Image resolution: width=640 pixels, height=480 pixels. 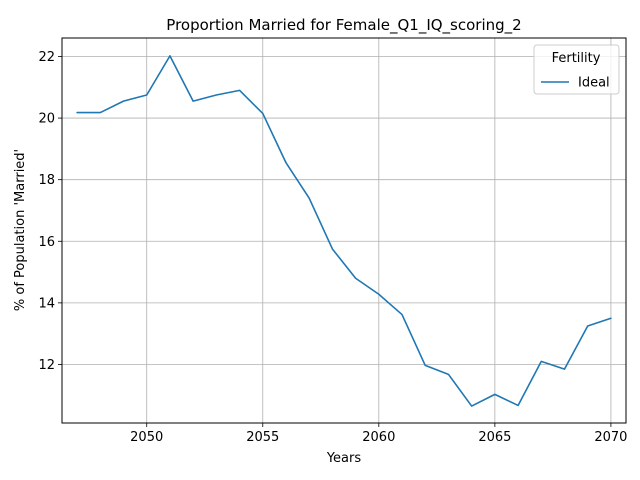 I want to click on x-tick-label: 2070, so click(x=610, y=437).